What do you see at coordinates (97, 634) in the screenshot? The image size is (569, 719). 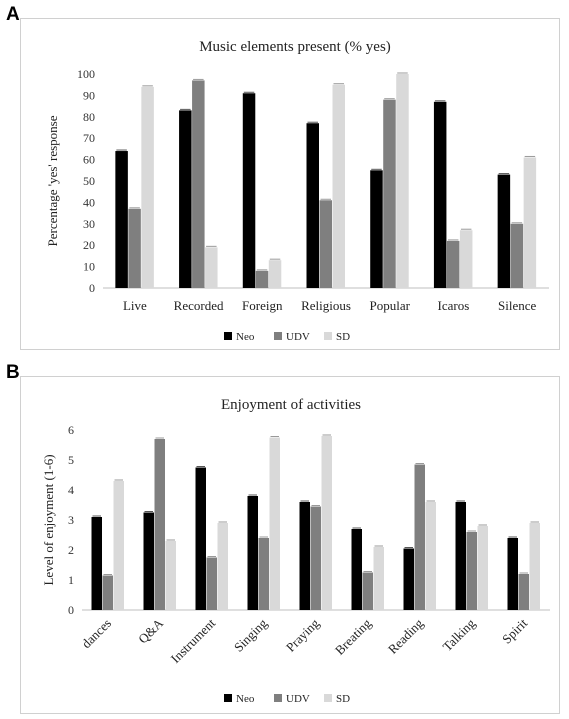 I see `x-tick-label: dances` at bounding box center [97, 634].